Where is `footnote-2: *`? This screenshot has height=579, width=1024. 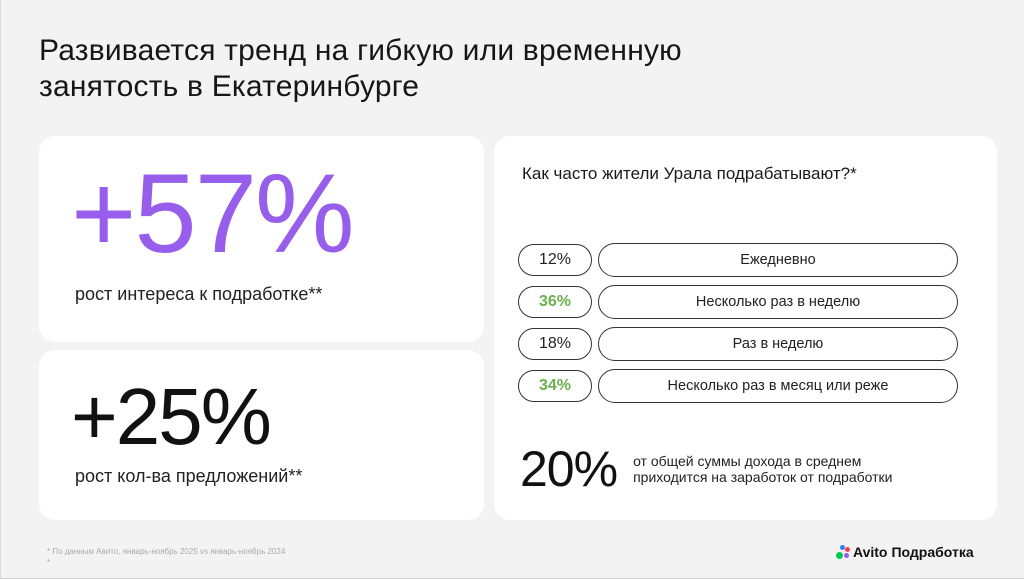 footnote-2: * is located at coordinates (49, 562).